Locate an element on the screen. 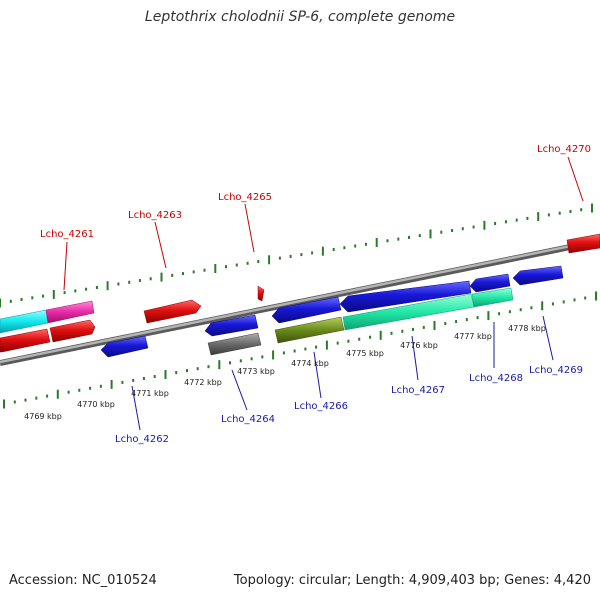 Image resolution: width=600 pixels, height=600 pixels. gene-label: Lcho_4264 is located at coordinates (248, 419).